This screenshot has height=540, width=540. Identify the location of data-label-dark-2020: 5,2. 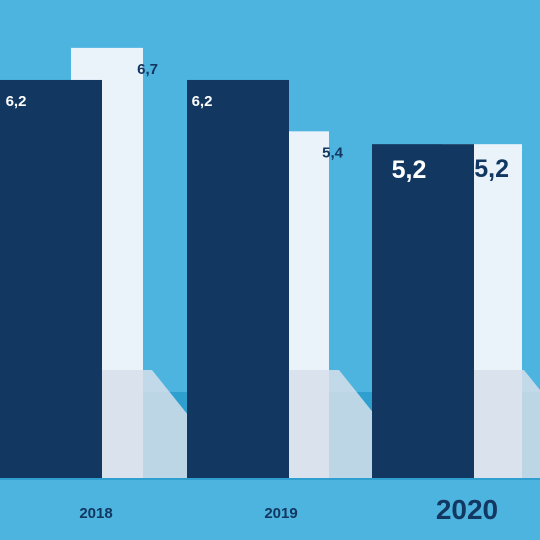
(409, 170).